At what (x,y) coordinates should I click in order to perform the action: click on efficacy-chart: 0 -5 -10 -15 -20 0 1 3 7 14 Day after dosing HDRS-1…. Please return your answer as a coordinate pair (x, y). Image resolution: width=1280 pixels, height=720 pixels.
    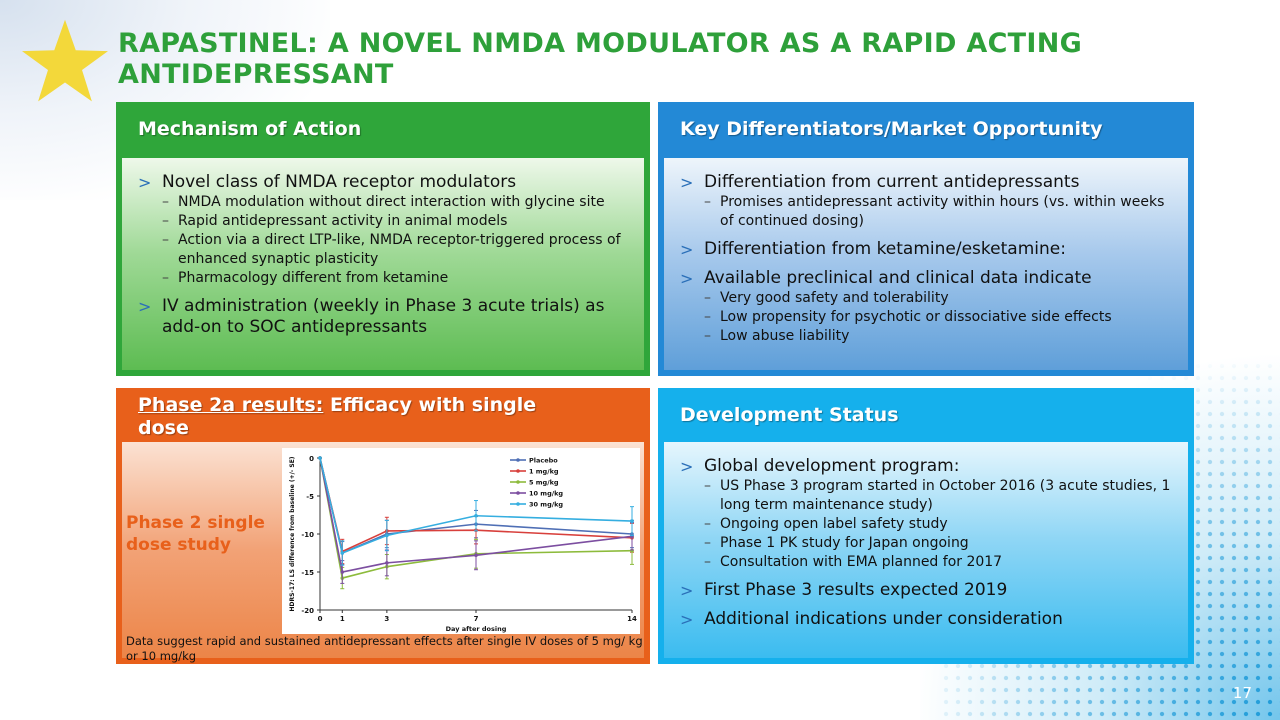
    Looking at the image, I should click on (461, 541).